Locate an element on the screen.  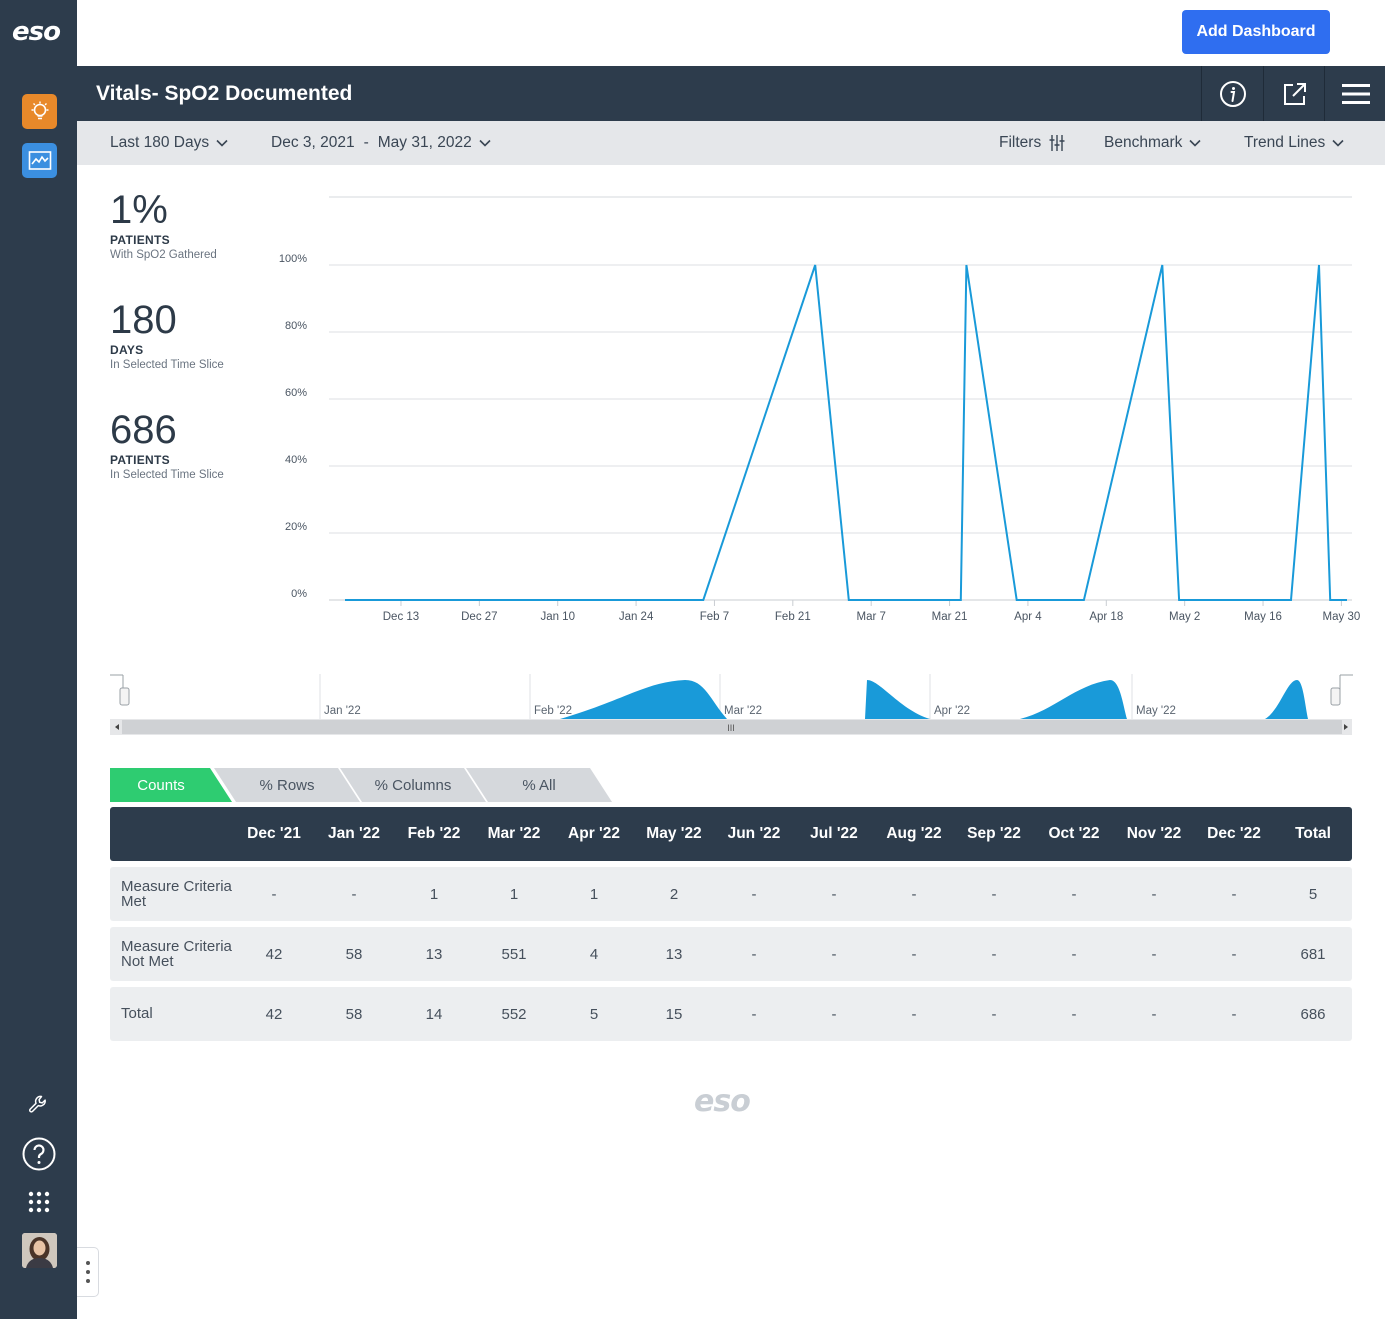
navigator-area is located at coordinates (643, 699).